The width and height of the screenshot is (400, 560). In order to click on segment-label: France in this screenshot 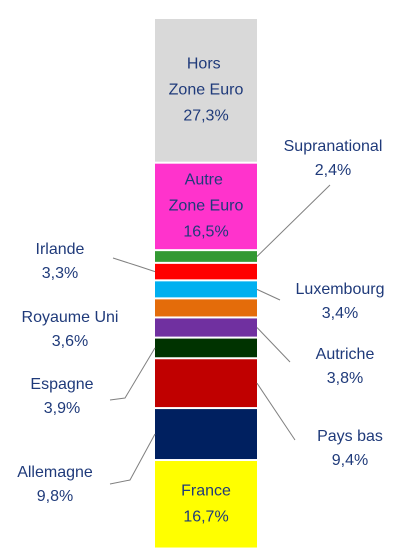, I will do `click(206, 490)`.